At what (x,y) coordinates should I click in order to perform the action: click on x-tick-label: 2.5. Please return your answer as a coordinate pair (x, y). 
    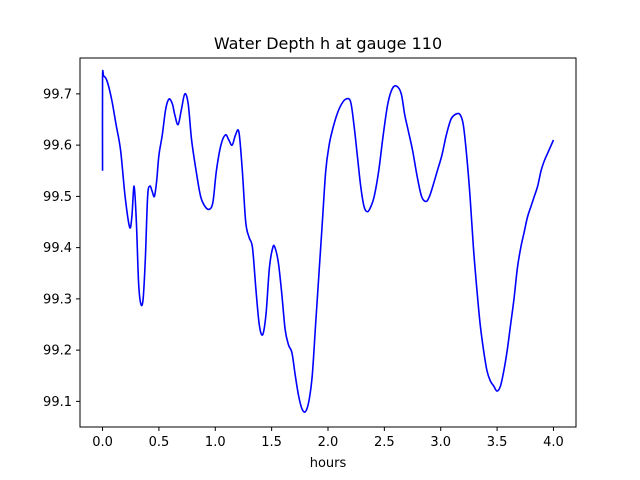
    Looking at the image, I should click on (384, 442).